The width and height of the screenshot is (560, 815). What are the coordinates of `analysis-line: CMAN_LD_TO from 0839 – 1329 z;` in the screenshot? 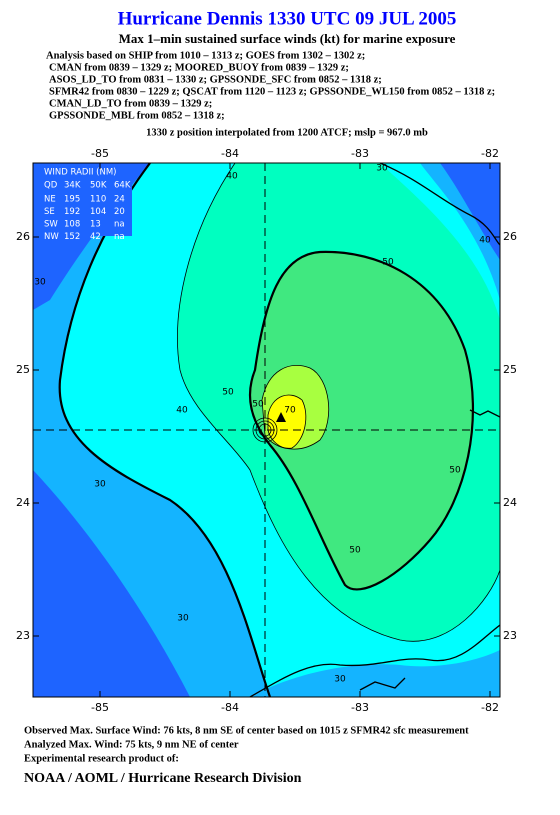 It's located at (130, 103).